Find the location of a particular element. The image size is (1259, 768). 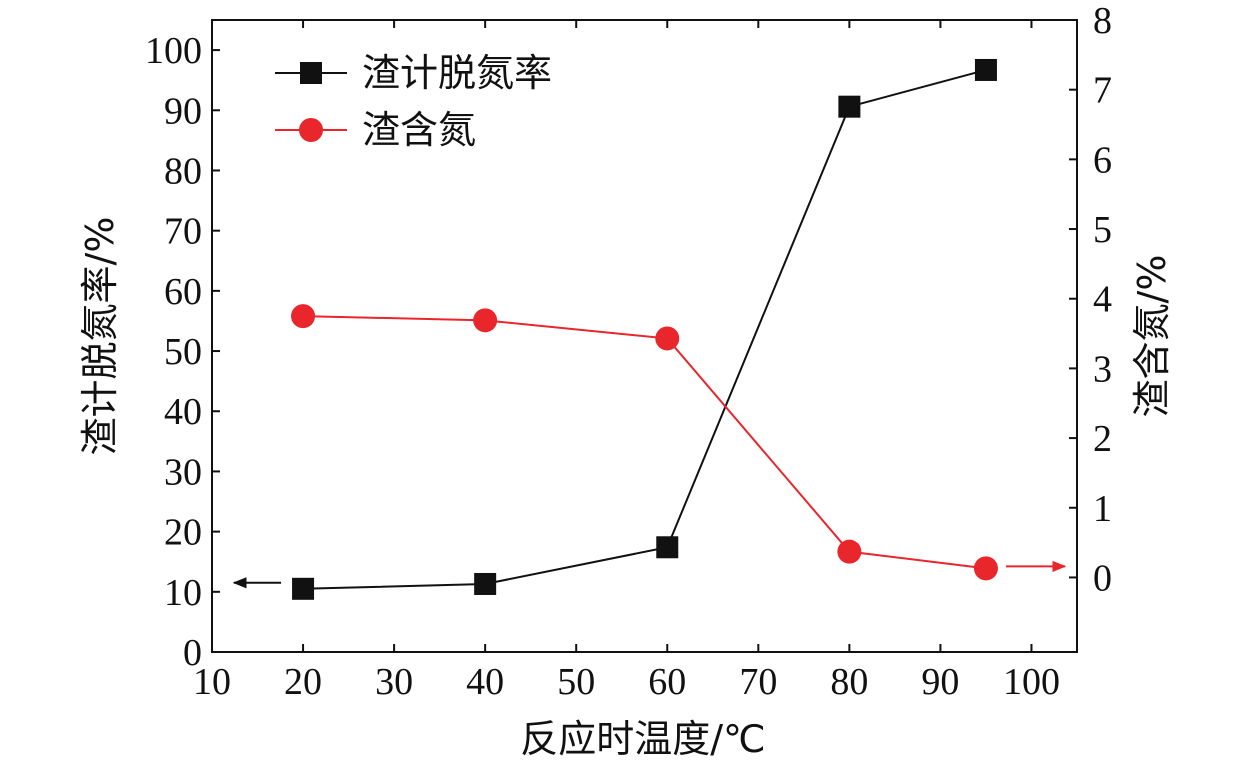

legend-label: 渣含氮 is located at coordinates (419, 130).